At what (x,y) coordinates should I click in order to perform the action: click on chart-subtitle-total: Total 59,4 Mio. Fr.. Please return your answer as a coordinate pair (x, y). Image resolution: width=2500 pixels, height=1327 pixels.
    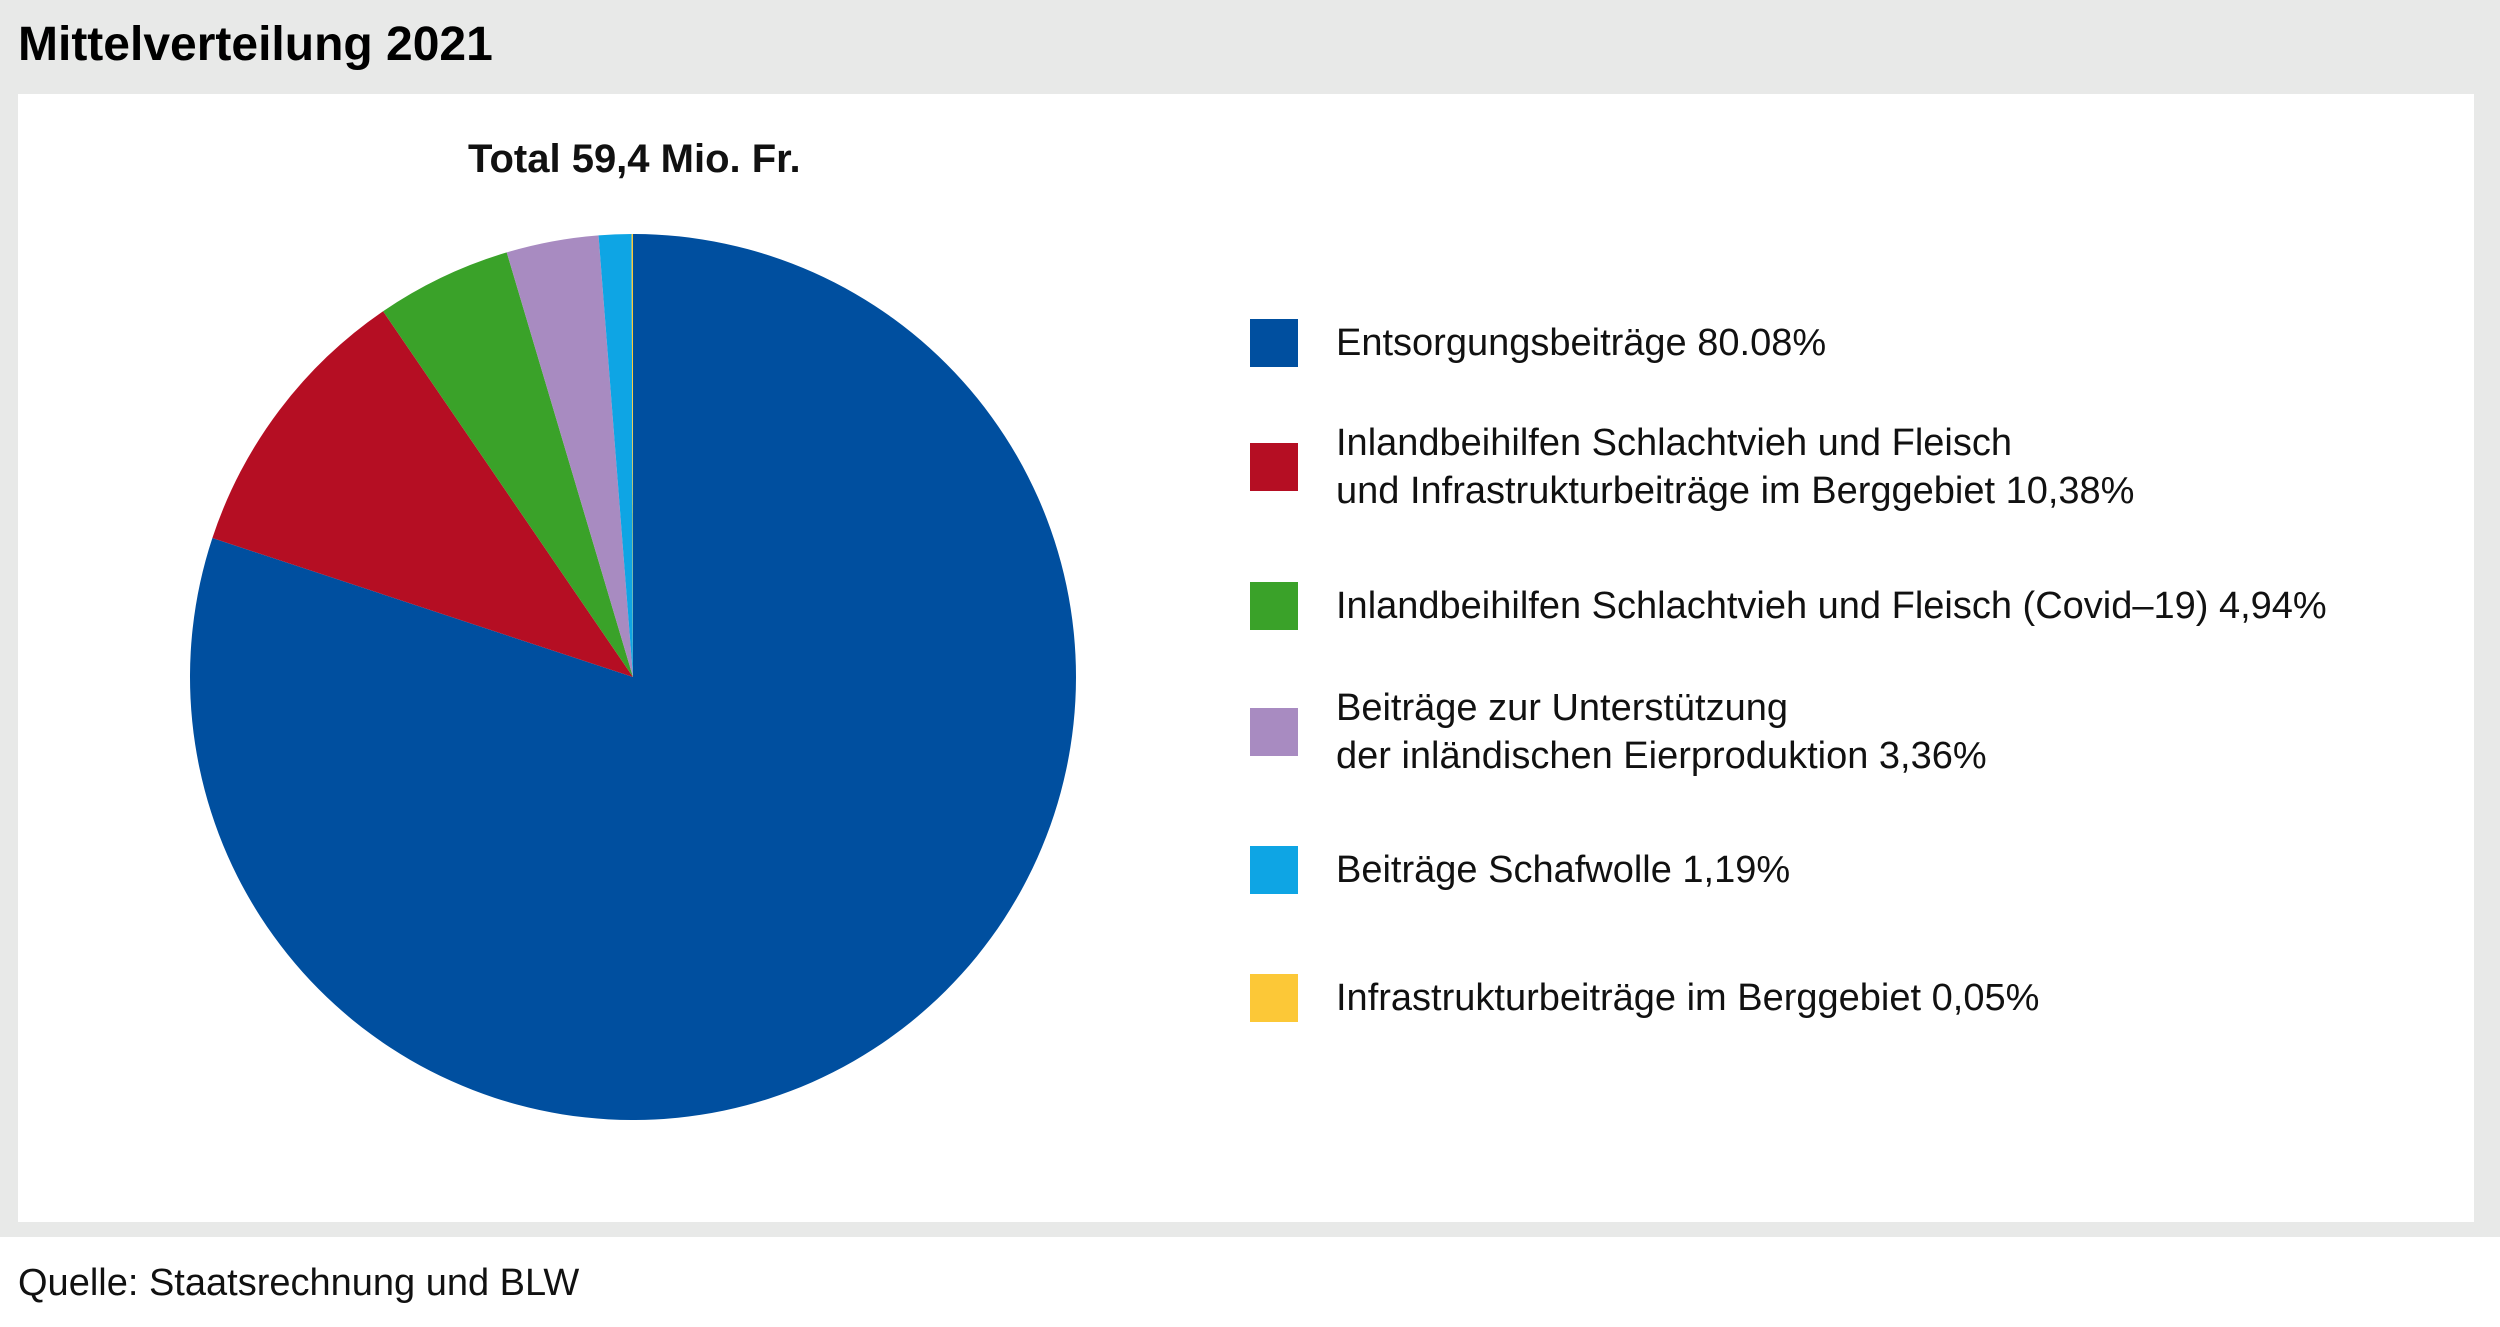
    Looking at the image, I should click on (634, 159).